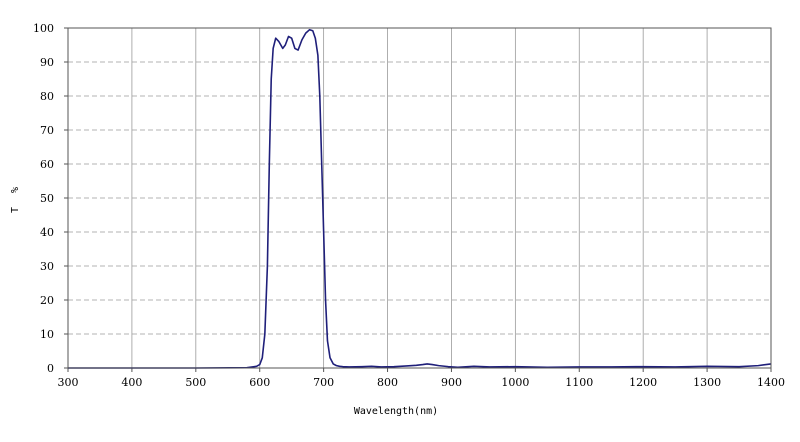  Describe the element at coordinates (47, 266) in the screenshot. I see `y-tick-label: 30` at that location.